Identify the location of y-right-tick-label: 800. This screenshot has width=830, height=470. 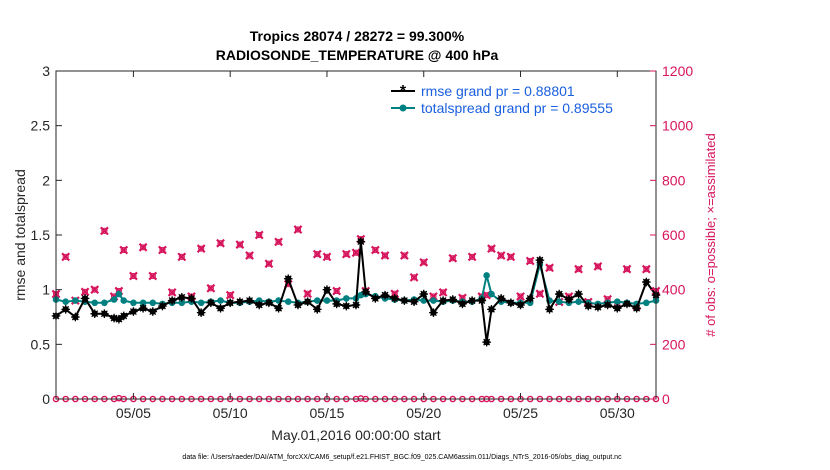
(674, 180).